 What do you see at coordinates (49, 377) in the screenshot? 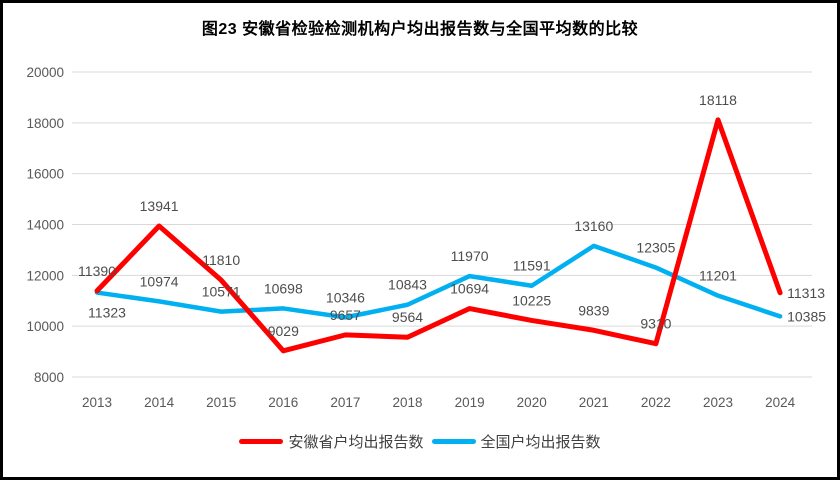
I see `y-axis-tick-label: 8000` at bounding box center [49, 377].